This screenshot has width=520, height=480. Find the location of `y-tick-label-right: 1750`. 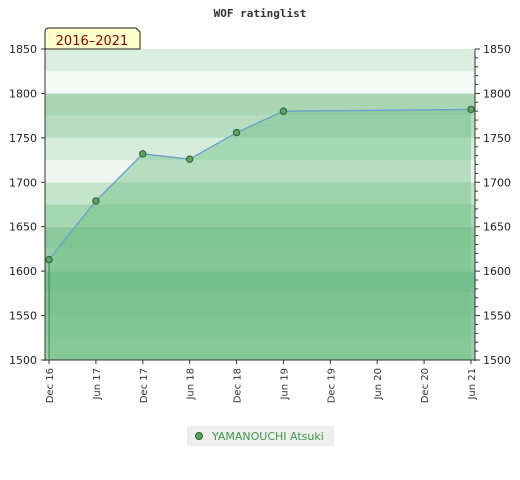

y-tick-label-right: 1750 is located at coordinates (497, 138).